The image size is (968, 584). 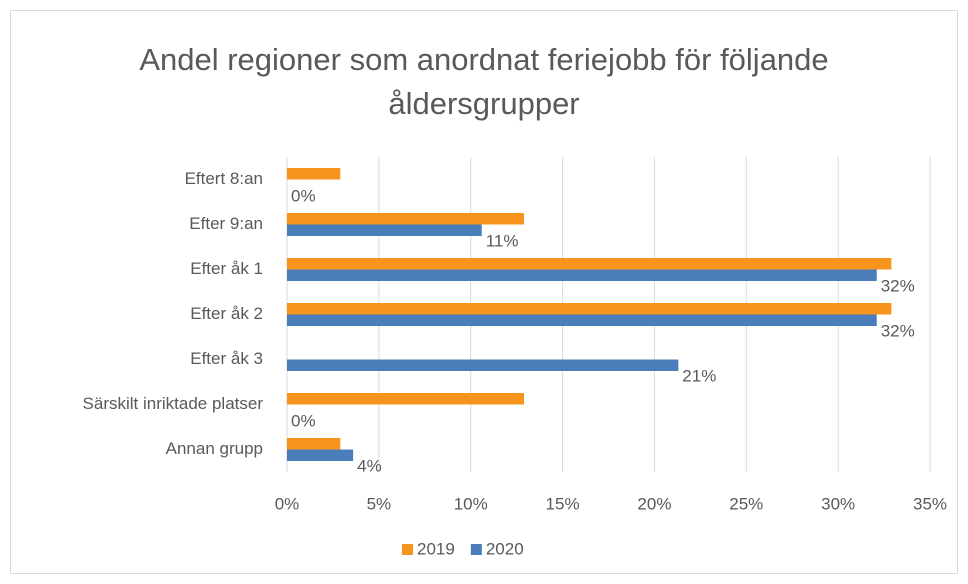 I want to click on x-tick-label: 25%, so click(x=746, y=503).